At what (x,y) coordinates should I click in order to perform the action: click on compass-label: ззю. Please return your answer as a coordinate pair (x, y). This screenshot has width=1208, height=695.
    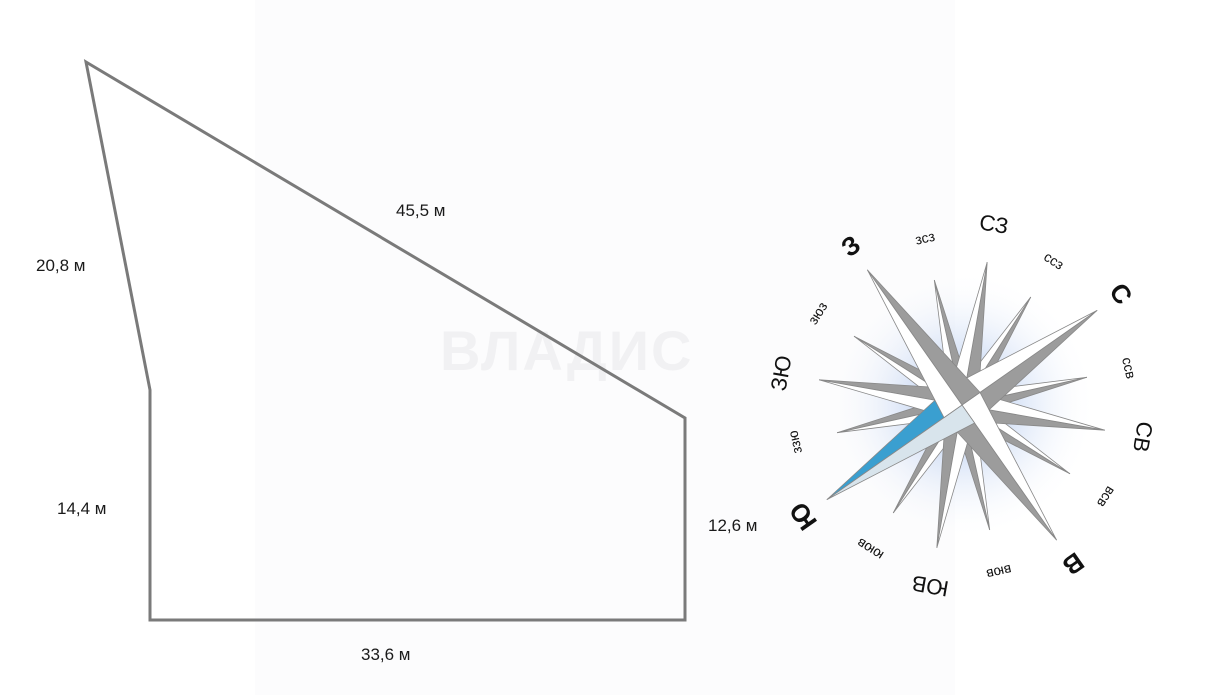
    Looking at the image, I should click on (794, 442).